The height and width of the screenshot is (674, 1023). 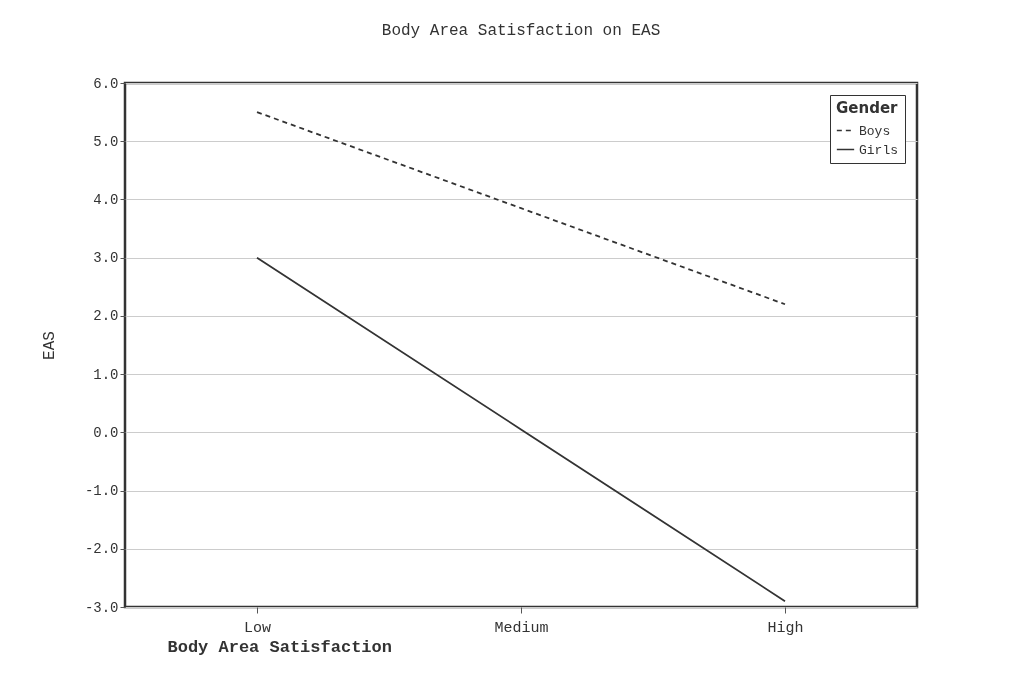 I want to click on y-tick-label: -1.0, so click(x=101, y=491).